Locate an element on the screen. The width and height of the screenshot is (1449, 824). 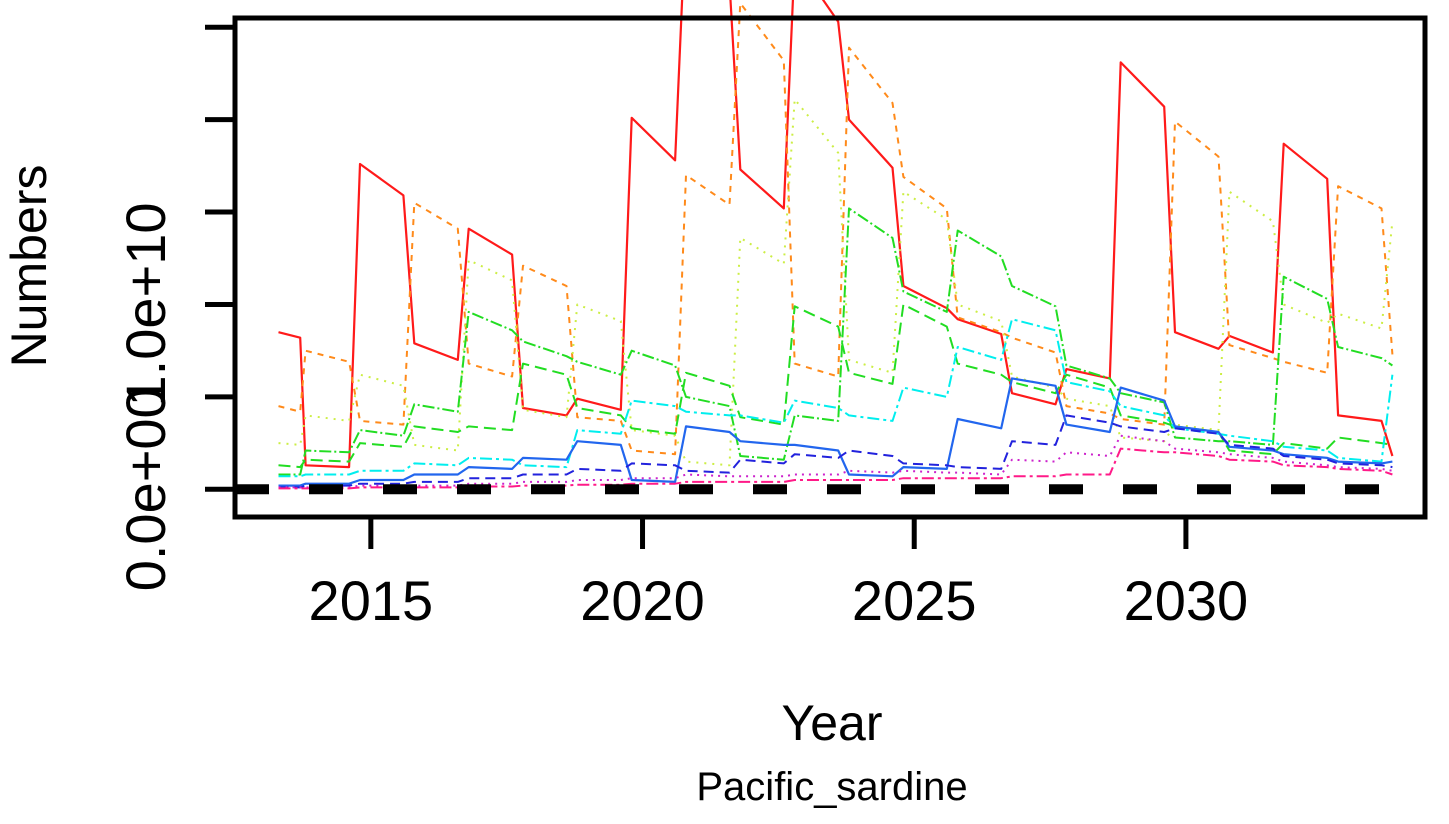
x-tick-label: 2030 is located at coordinates (1186, 600).